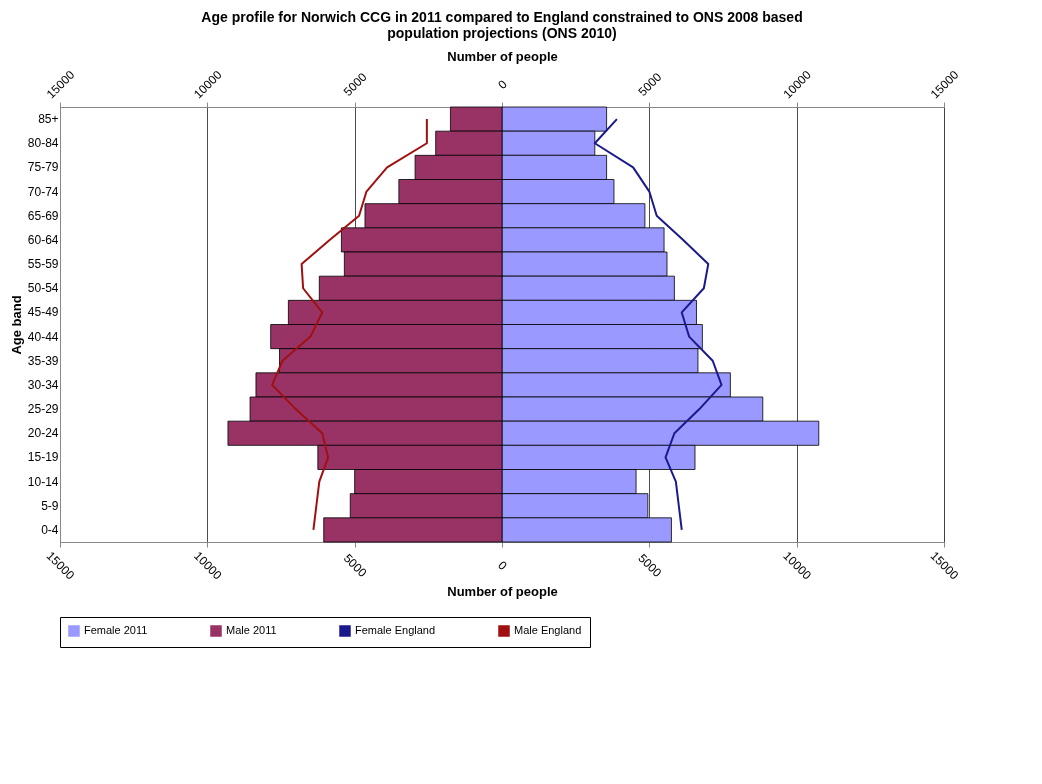 Image resolution: width=1042 pixels, height=784 pixels. Describe the element at coordinates (548, 630) in the screenshot. I see `legend-label: Male England` at that location.